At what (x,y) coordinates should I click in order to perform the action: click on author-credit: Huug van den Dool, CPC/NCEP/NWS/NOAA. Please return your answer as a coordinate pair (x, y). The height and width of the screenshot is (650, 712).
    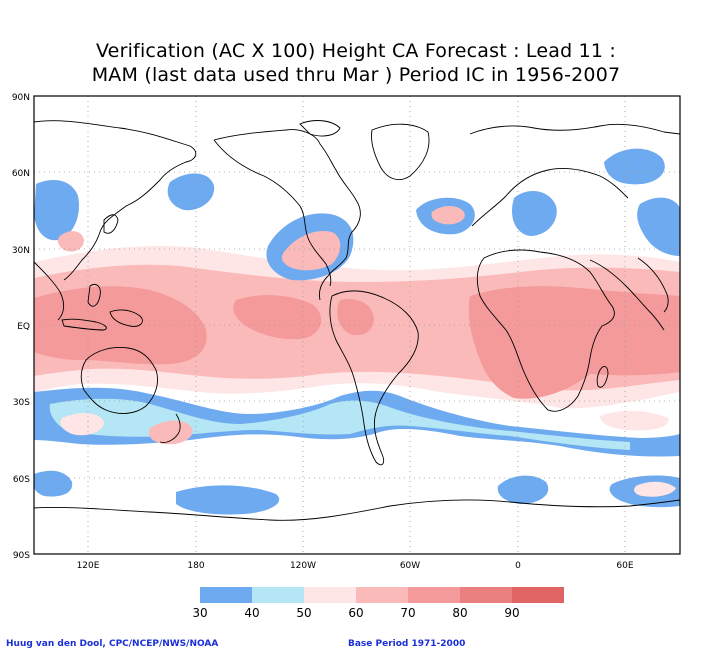
    Looking at the image, I should click on (112, 644).